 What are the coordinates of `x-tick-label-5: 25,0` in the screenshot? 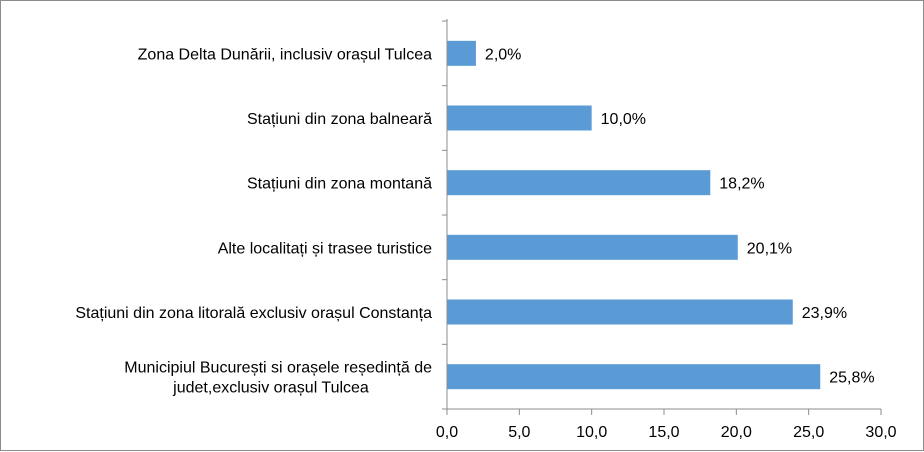 It's located at (808, 432).